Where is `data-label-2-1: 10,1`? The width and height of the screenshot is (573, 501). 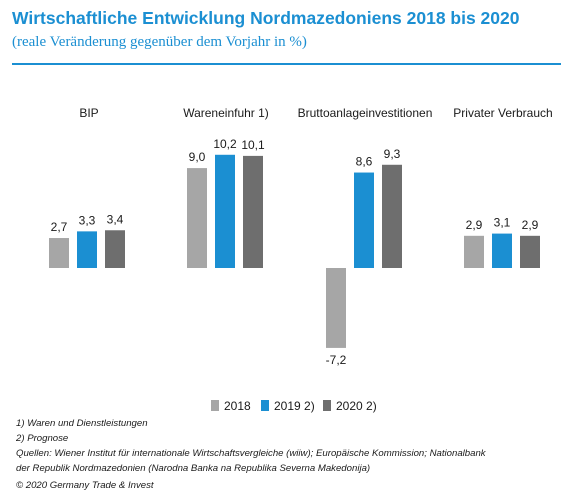 data-label-2-1: 10,1 is located at coordinates (253, 145).